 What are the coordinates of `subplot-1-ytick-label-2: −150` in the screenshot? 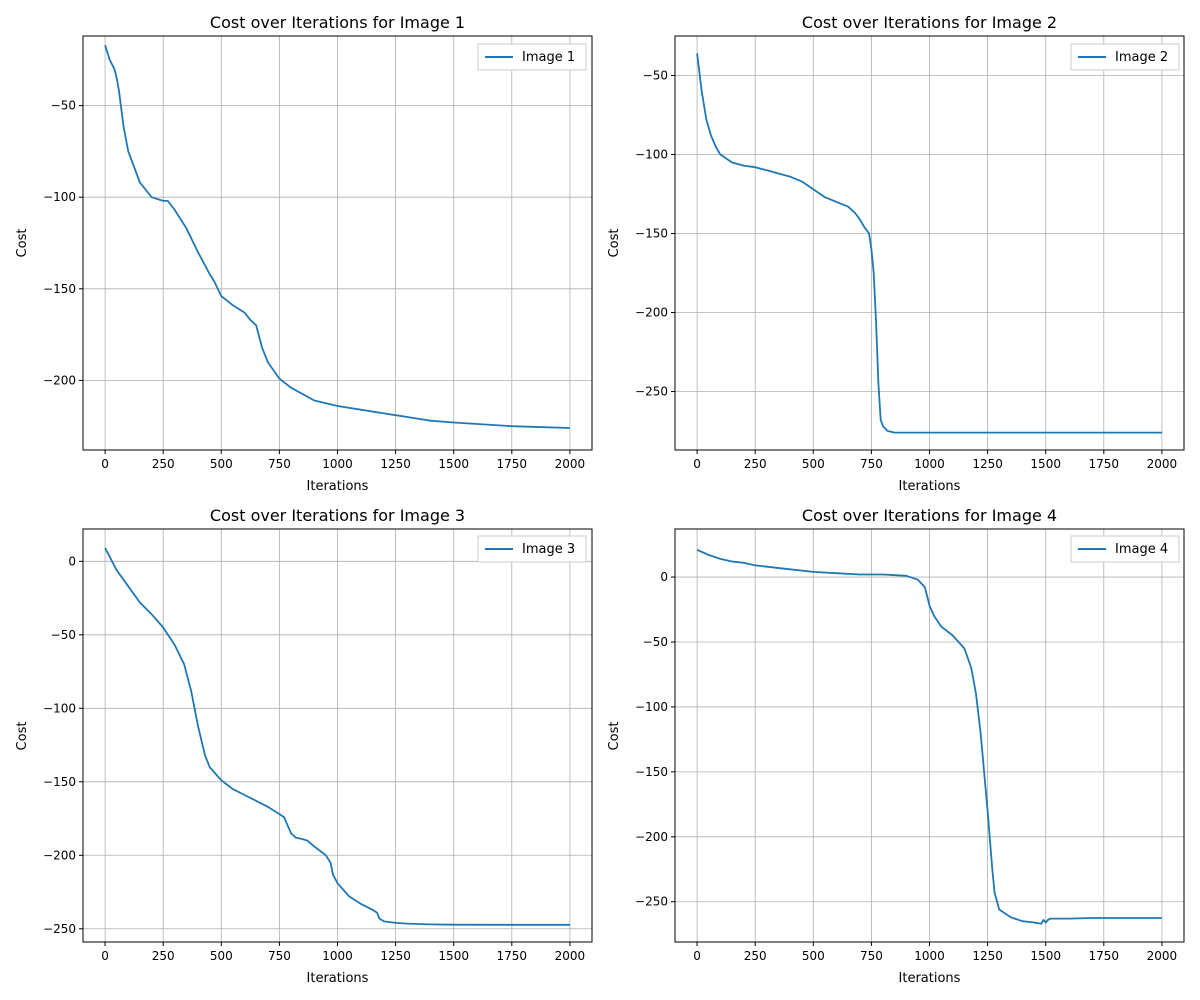 It's located at (59, 289).